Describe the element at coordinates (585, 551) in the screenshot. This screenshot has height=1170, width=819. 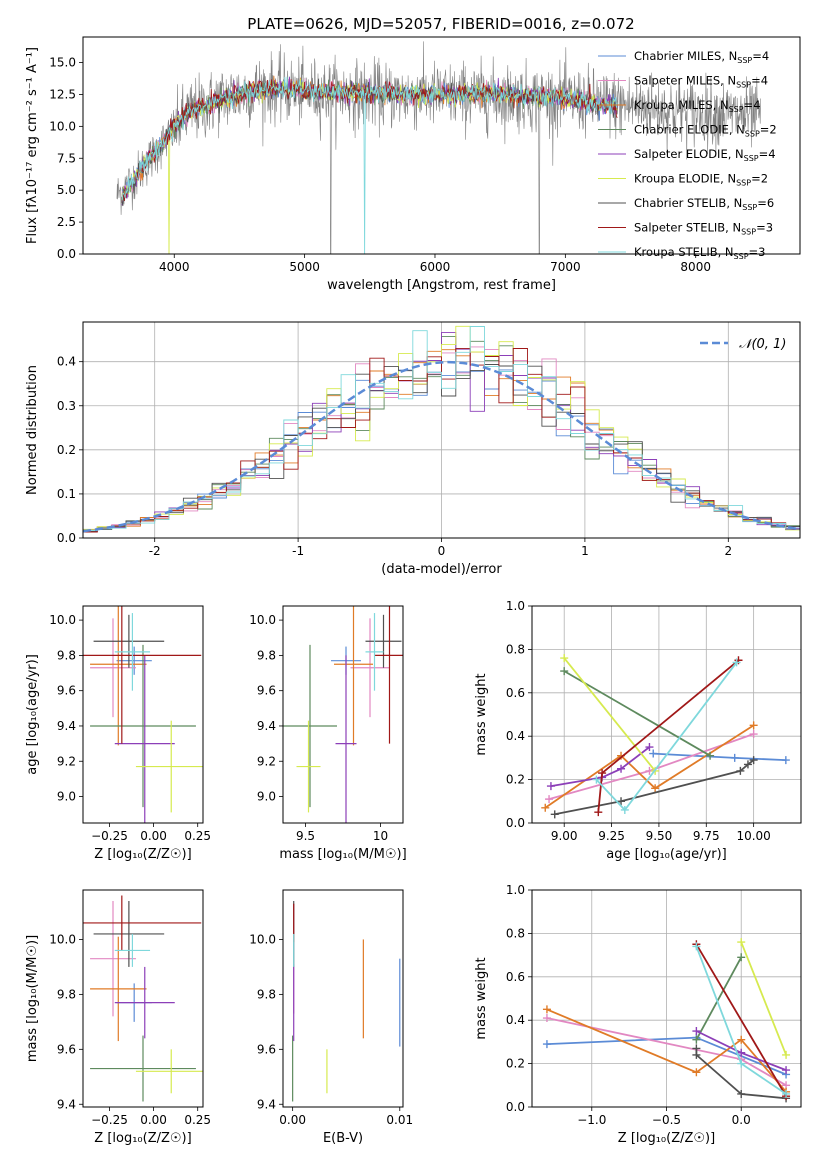
I see `x-tick-label: 1` at that location.